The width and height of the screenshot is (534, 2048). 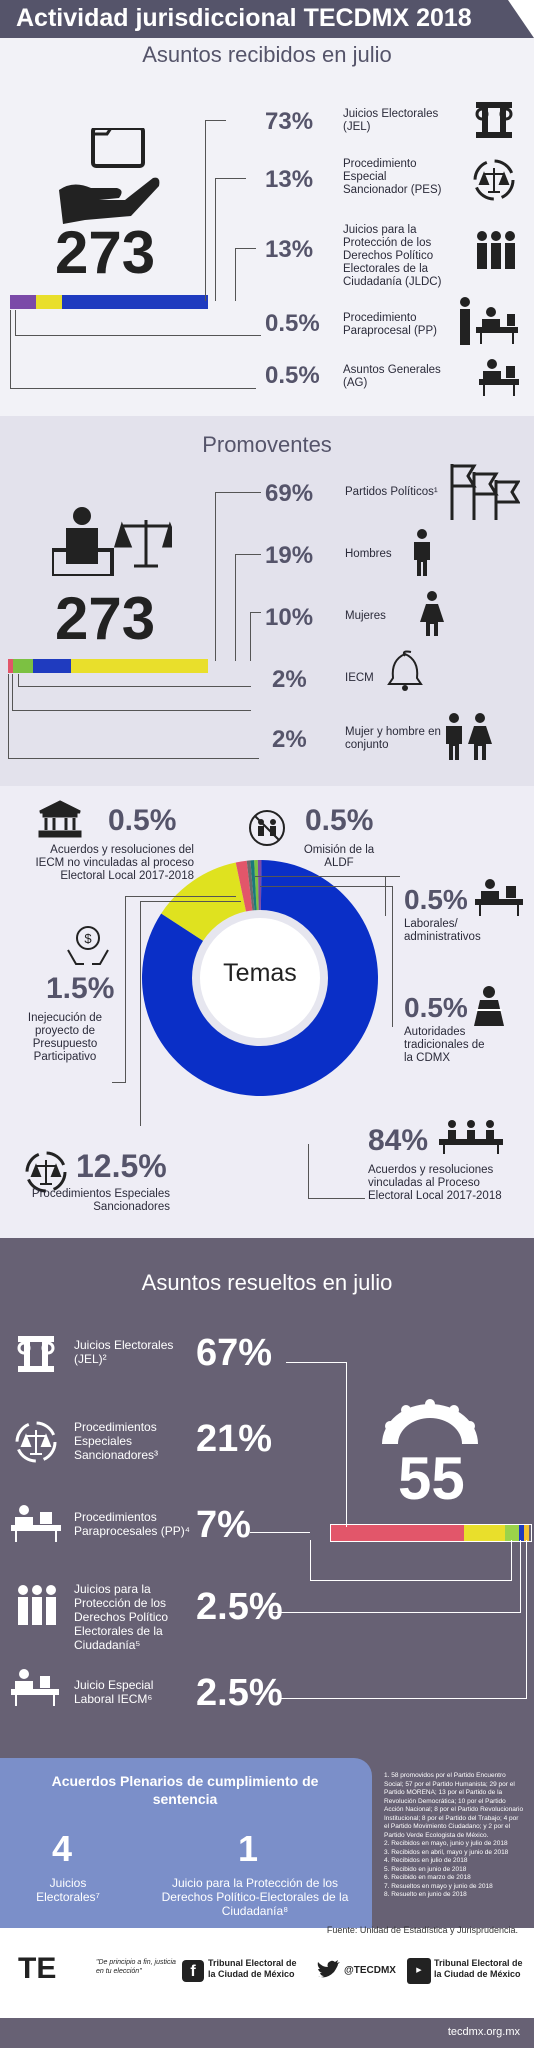 What do you see at coordinates (234, 1439) in the screenshot?
I see `pct-res-pes: 21%` at bounding box center [234, 1439].